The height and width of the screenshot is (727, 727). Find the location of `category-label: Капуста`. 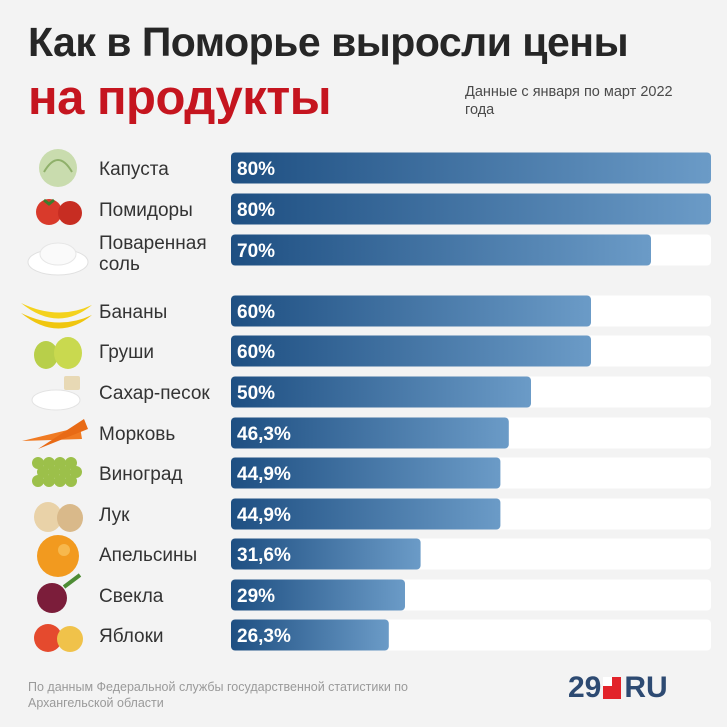

category-label: Капуста is located at coordinates (134, 169).